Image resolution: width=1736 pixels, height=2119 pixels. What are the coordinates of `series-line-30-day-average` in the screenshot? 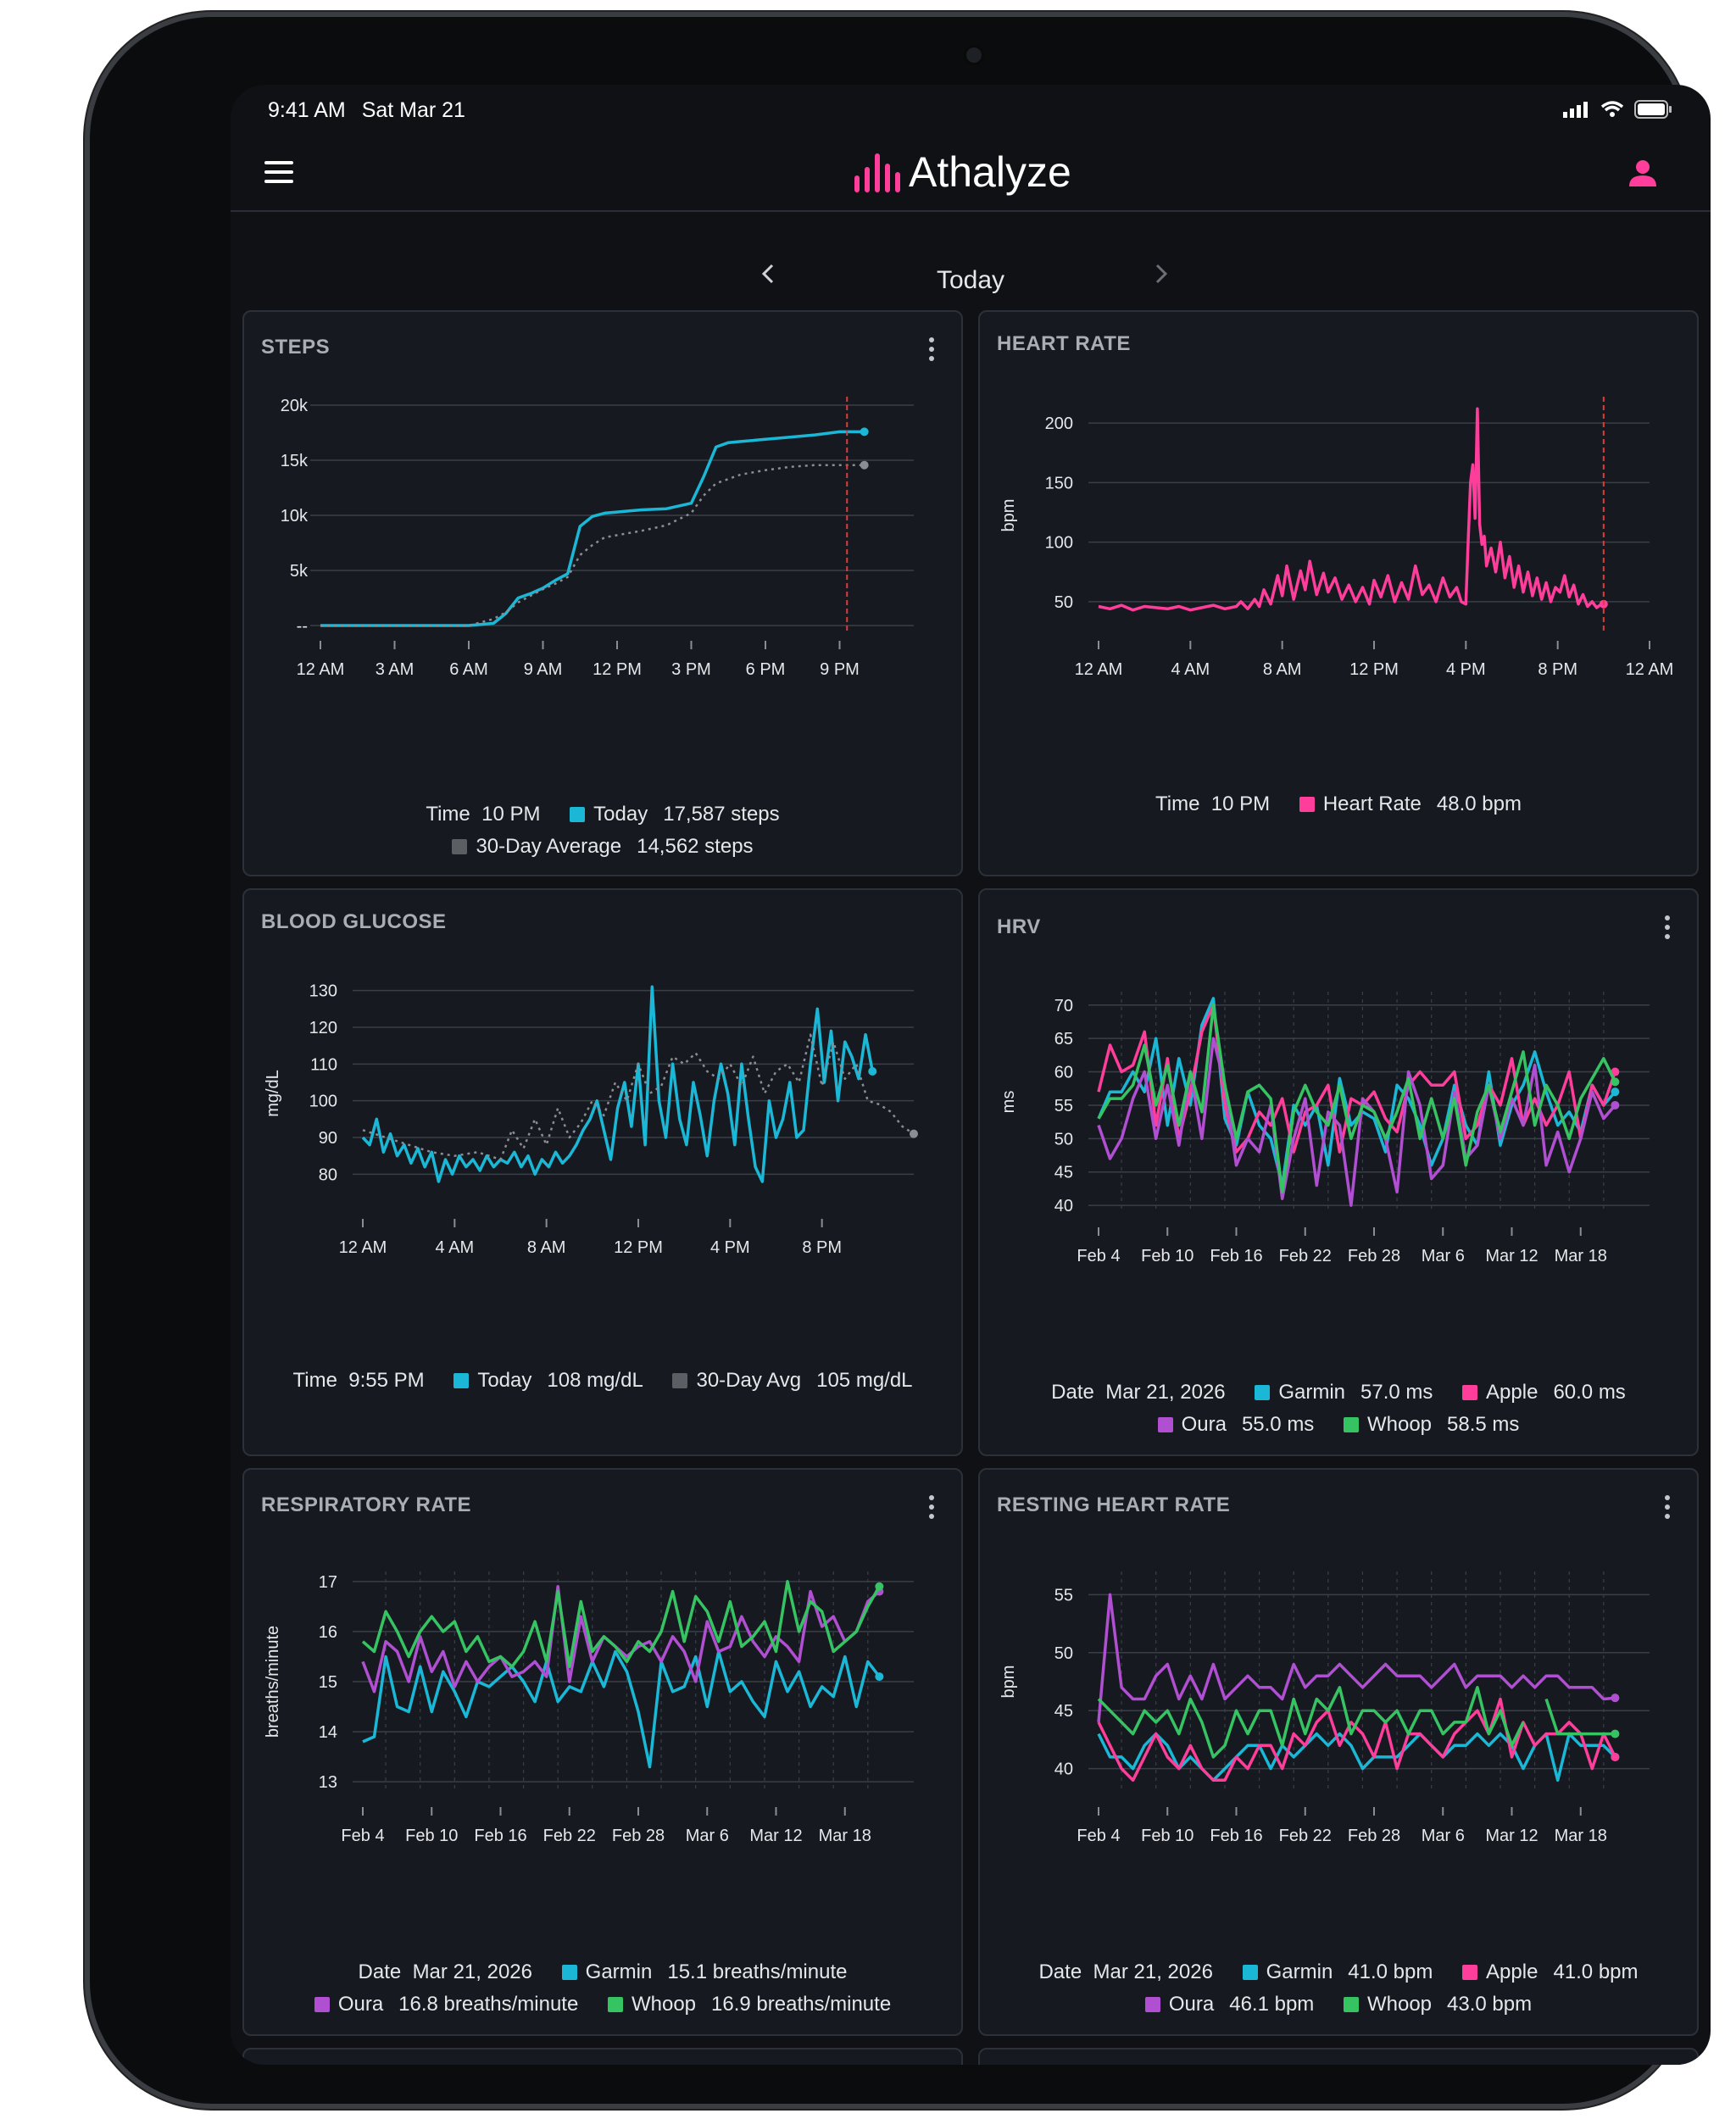 It's located at (592, 545).